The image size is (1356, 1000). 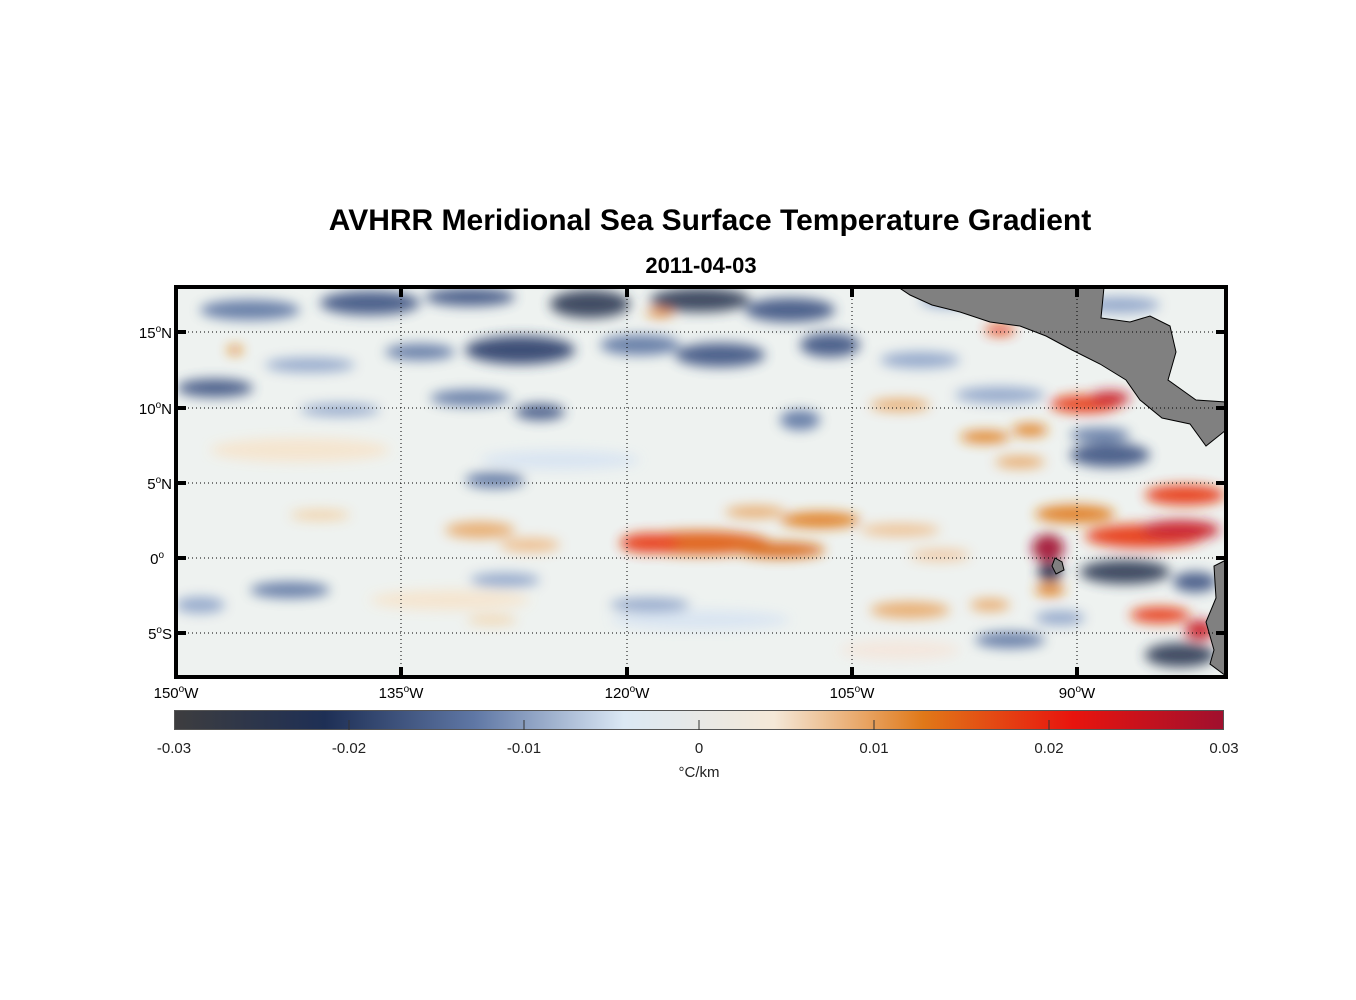 What do you see at coordinates (627, 693) in the screenshot?
I see `lon-label-120w: 120oW` at bounding box center [627, 693].